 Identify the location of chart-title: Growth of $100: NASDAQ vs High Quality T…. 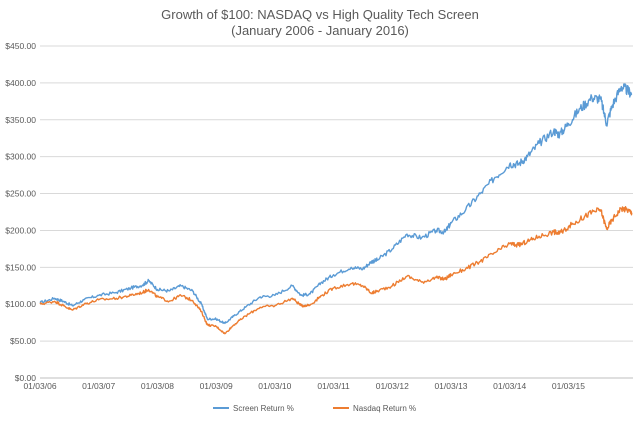
(320, 14).